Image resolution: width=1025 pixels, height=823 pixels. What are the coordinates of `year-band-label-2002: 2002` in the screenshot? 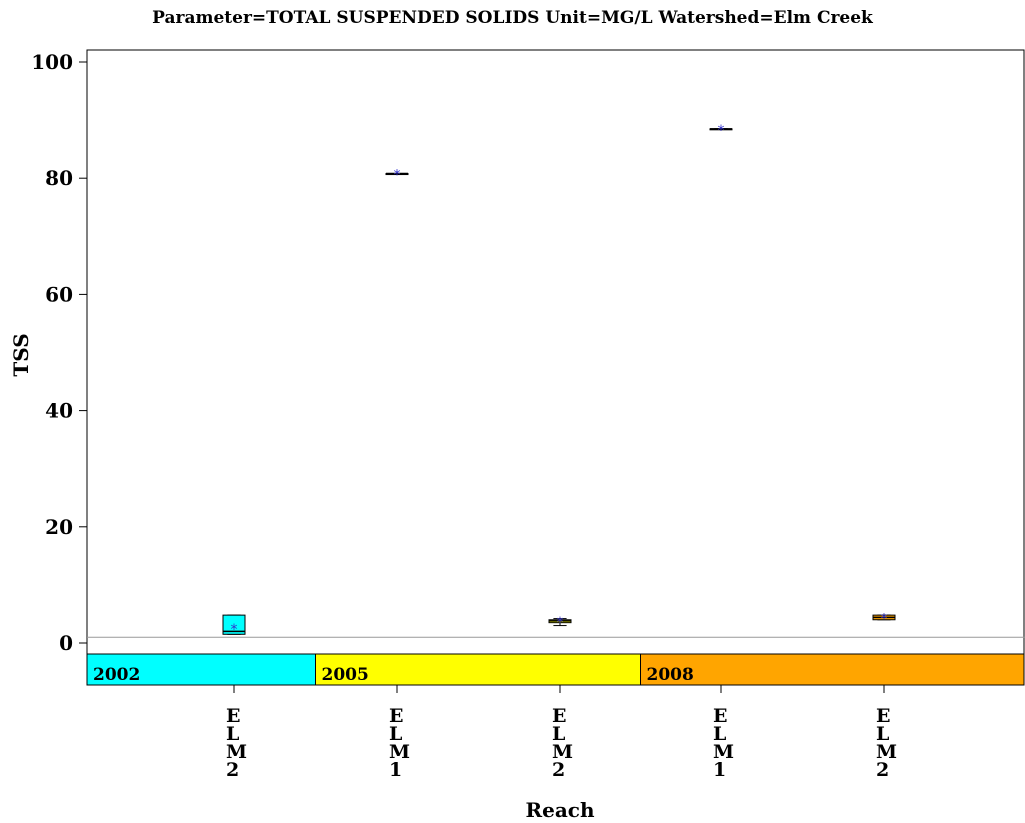 It's located at (116, 675).